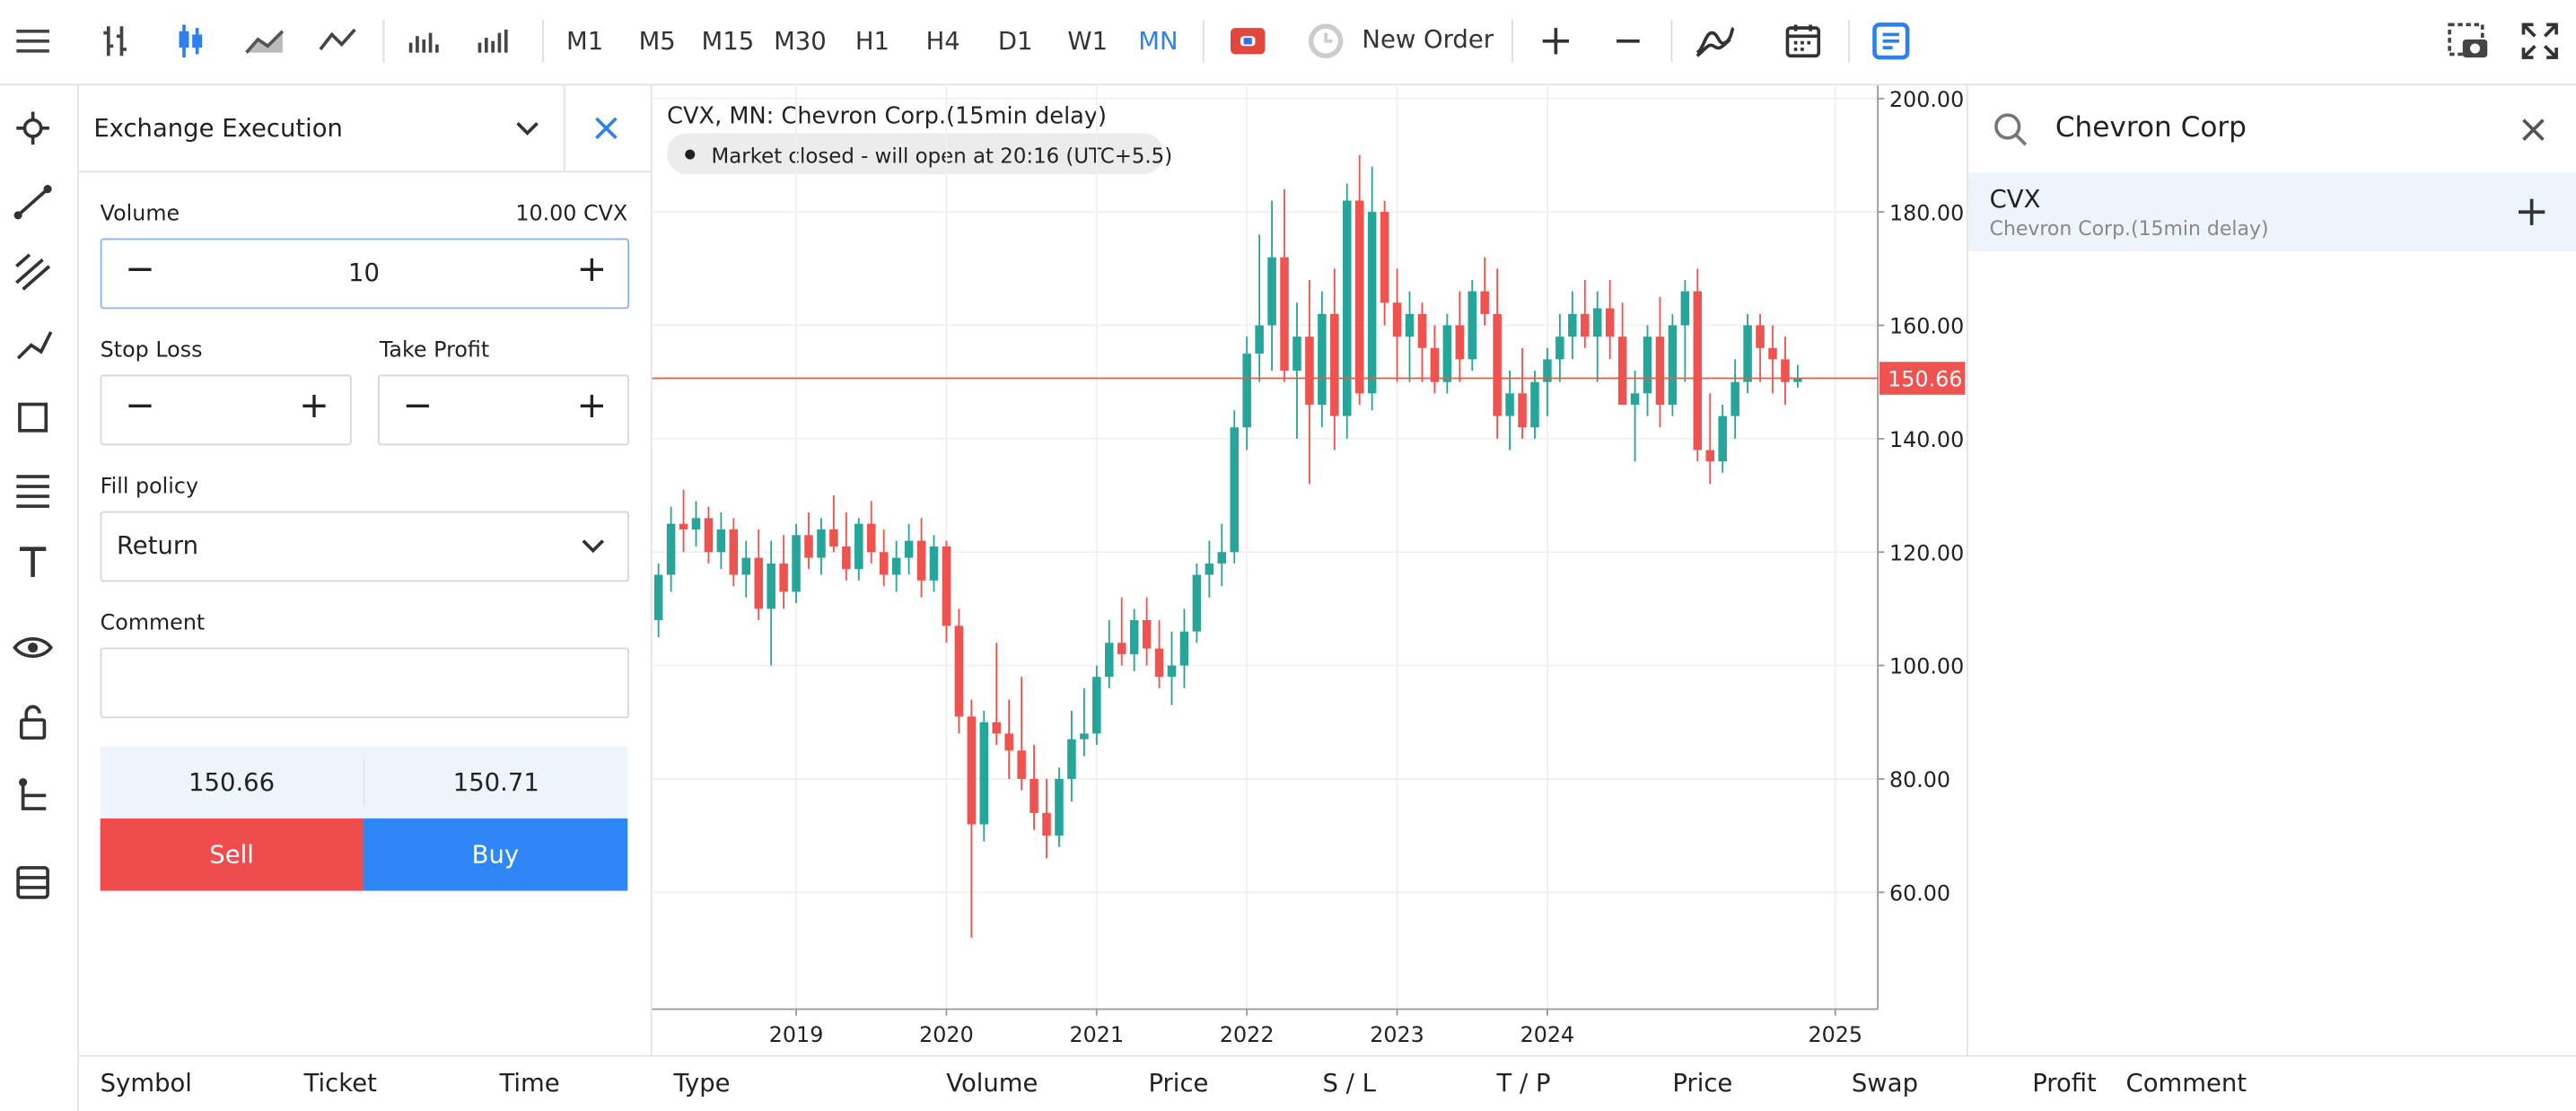 The image size is (2576, 1111). I want to click on stop-loss-input, so click(226, 410).